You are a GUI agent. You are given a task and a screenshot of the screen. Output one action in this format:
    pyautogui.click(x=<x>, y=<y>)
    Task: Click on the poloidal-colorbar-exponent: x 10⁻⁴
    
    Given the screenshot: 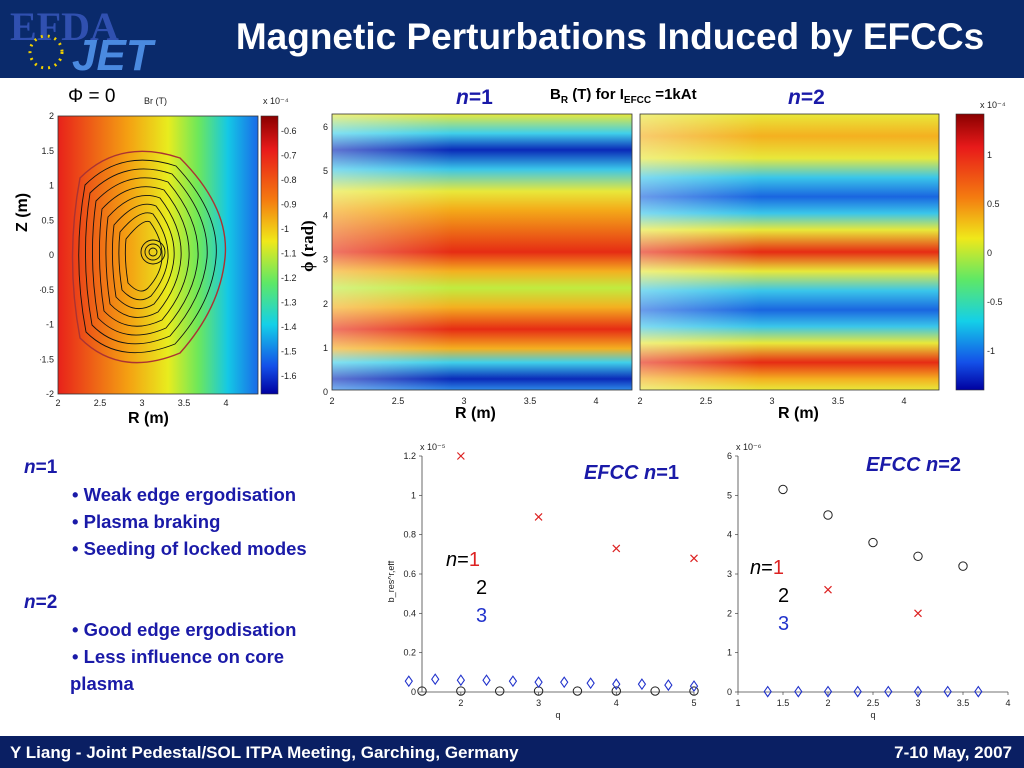 What is the action you would take?
    pyautogui.click(x=276, y=101)
    